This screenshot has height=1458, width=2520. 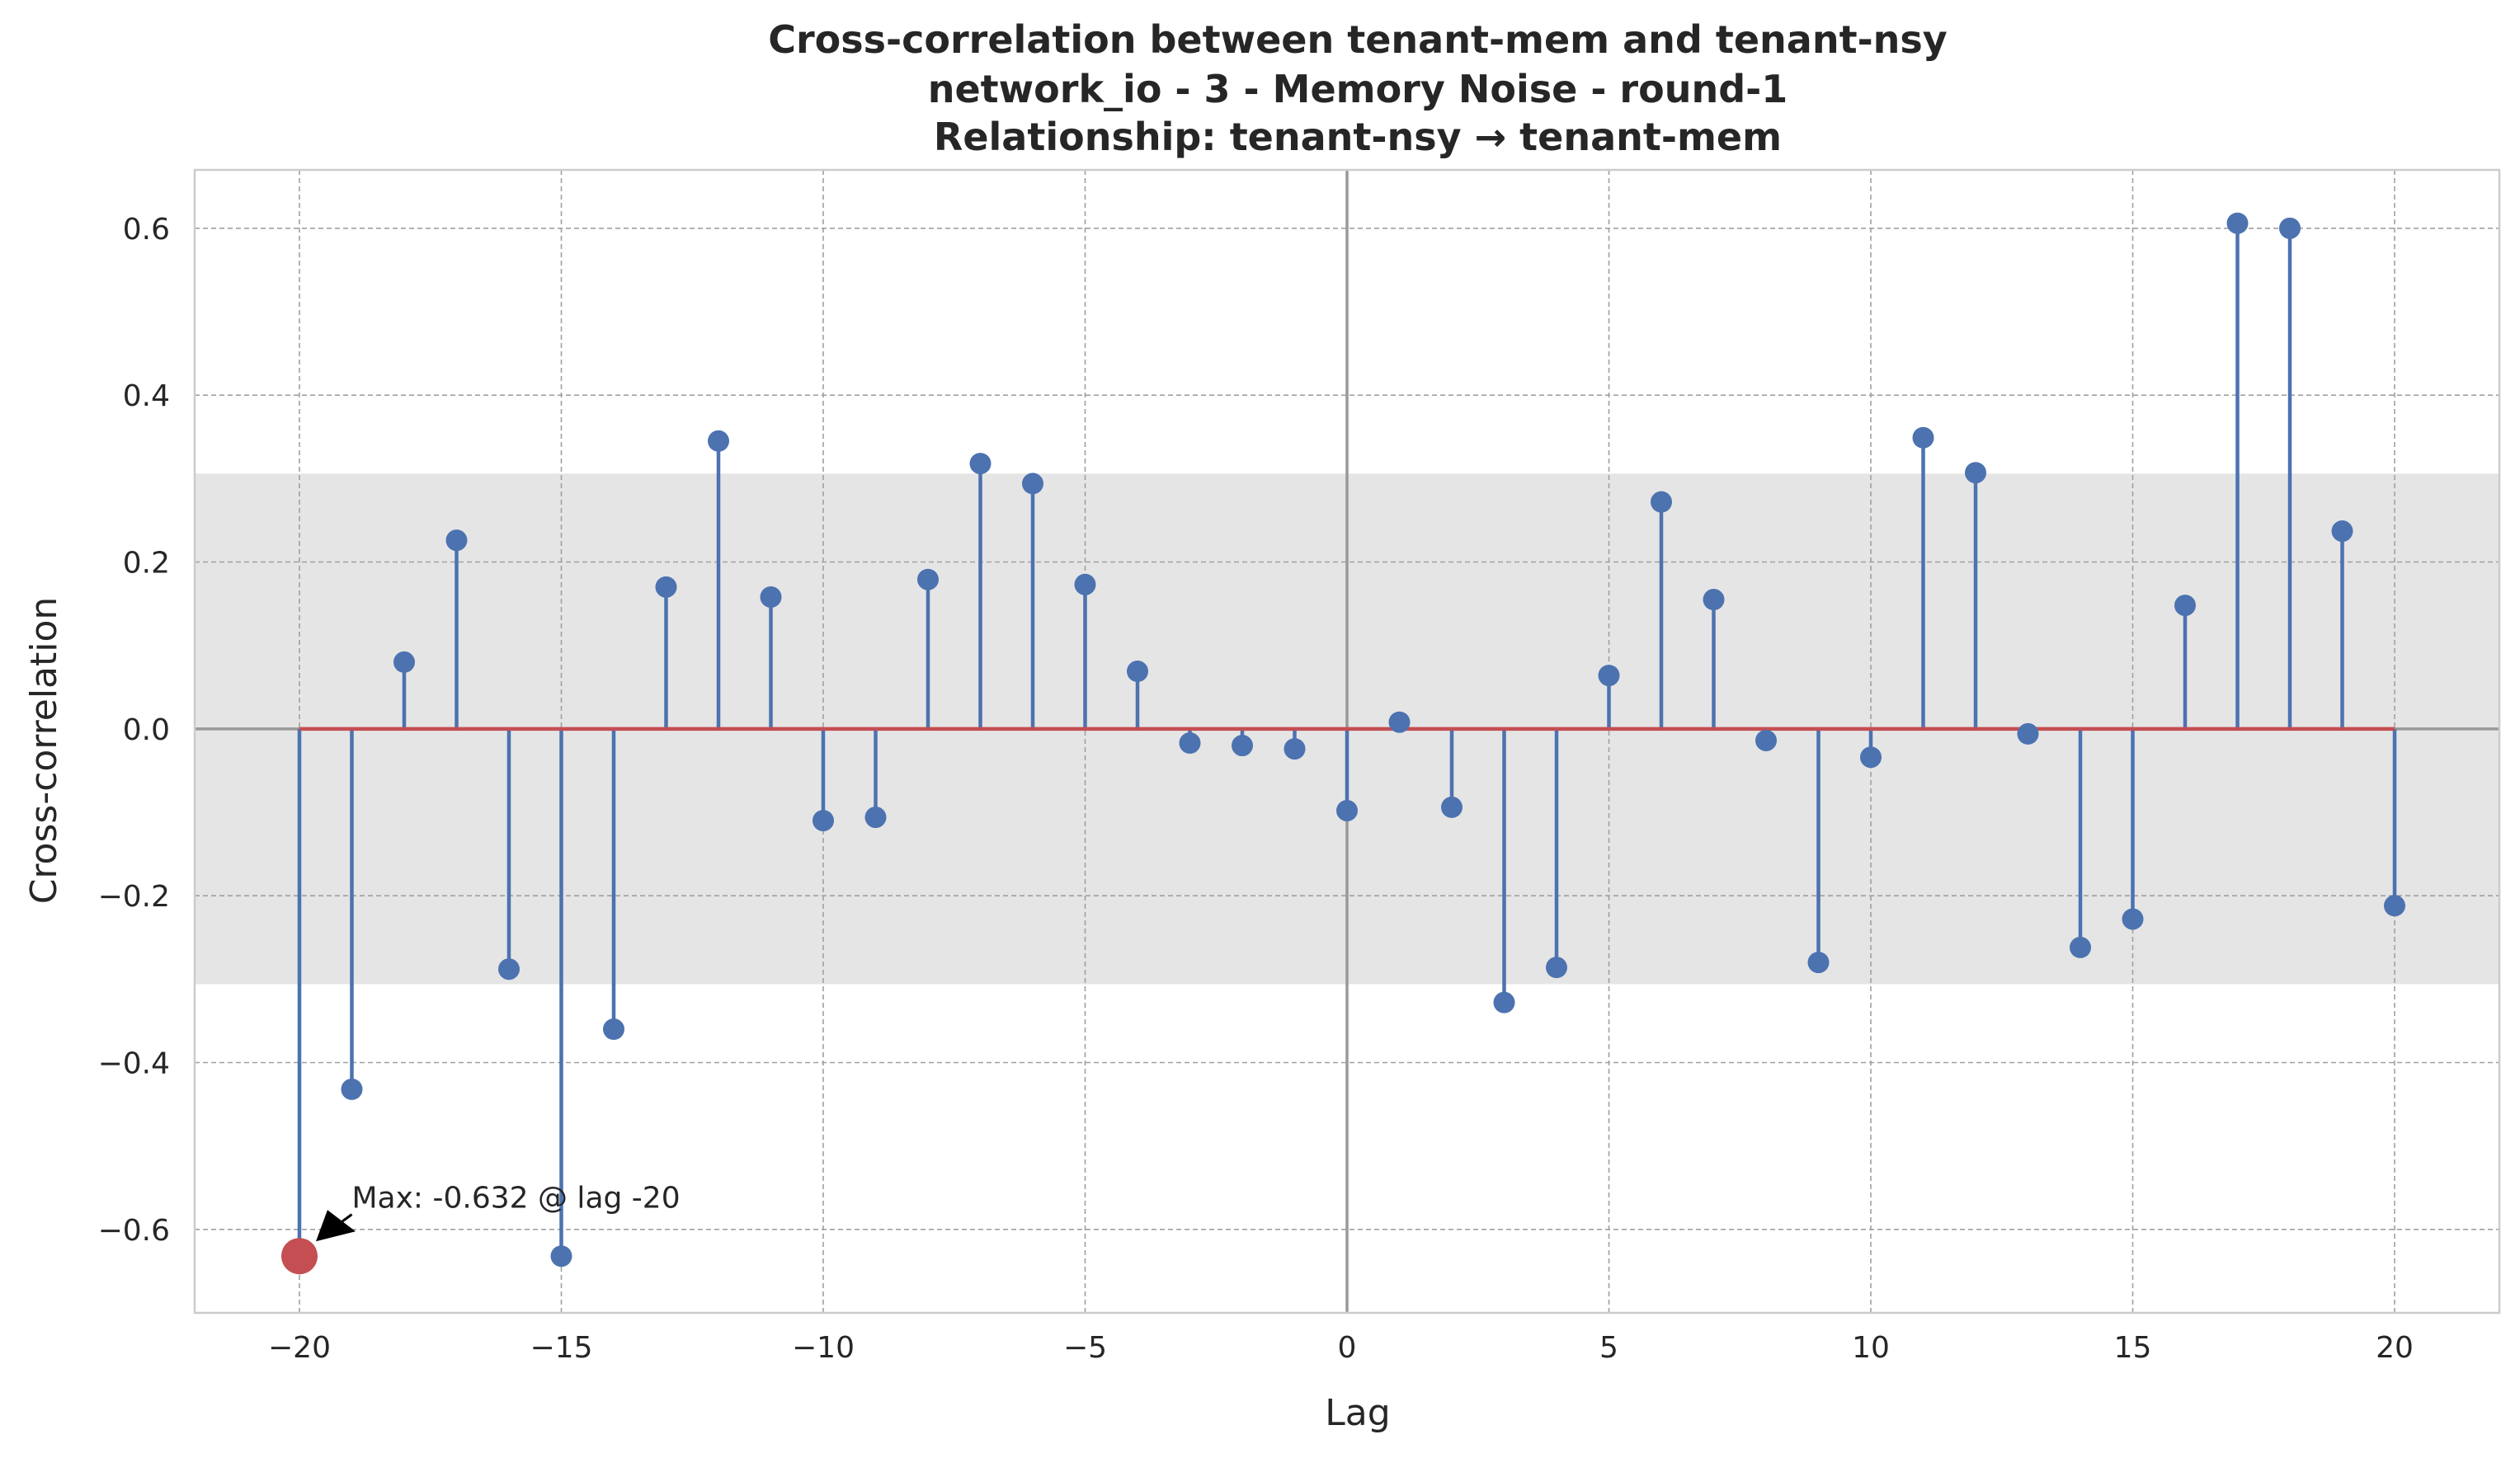 What do you see at coordinates (2133, 1348) in the screenshot?
I see `x-tick-label: 15` at bounding box center [2133, 1348].